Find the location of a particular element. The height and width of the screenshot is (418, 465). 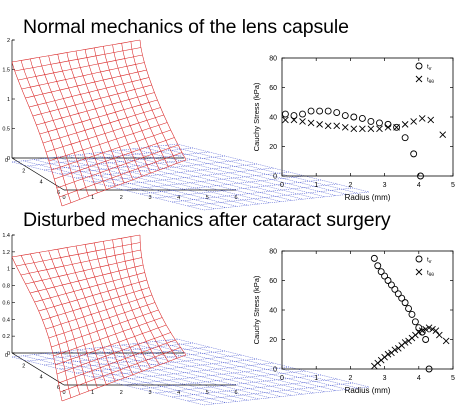

y-tick-label: 4 is located at coordinates (41, 182).